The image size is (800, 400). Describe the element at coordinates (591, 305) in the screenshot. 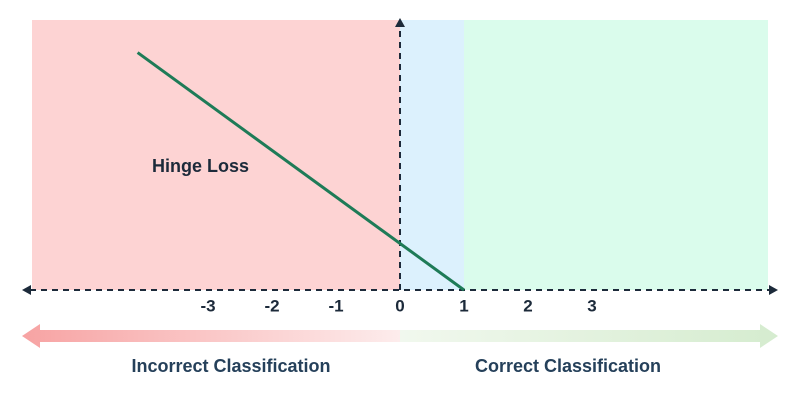

I see `x-tick-label: 3` at that location.